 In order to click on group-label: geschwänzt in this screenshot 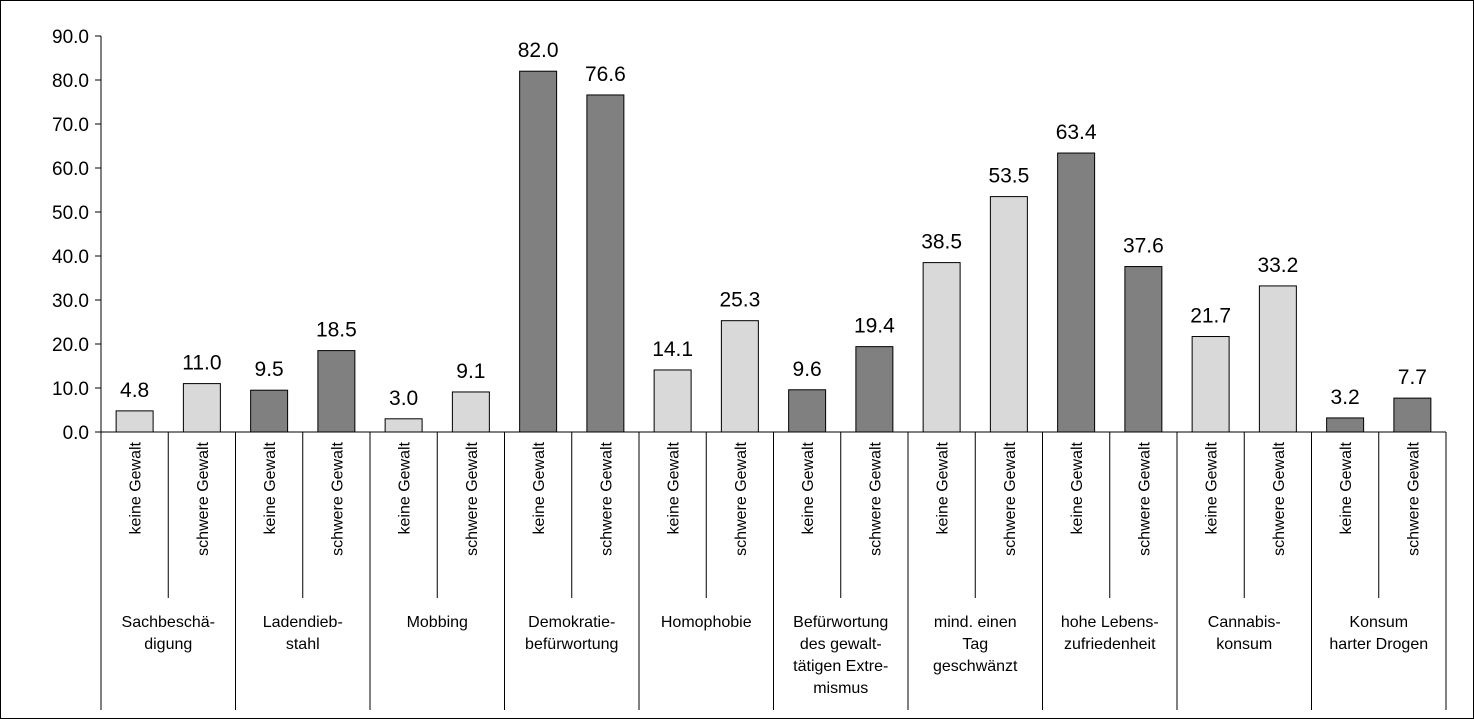, I will do `click(975, 666)`.